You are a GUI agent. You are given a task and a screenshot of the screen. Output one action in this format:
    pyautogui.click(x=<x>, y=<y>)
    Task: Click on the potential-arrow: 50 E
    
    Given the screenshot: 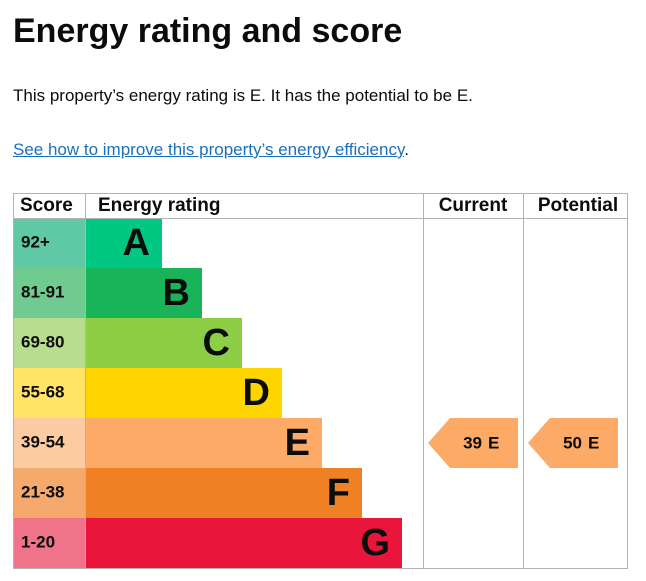 What is the action you would take?
    pyautogui.click(x=573, y=443)
    